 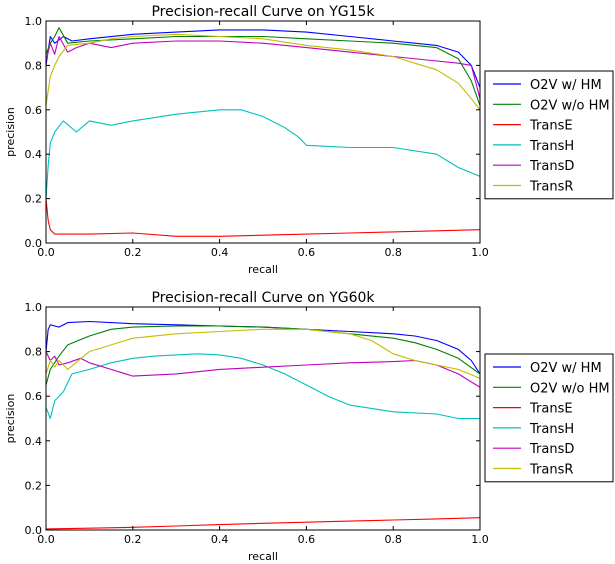 I want to click on chart-title: Precision-recall Curve on YG15k, so click(x=263, y=12).